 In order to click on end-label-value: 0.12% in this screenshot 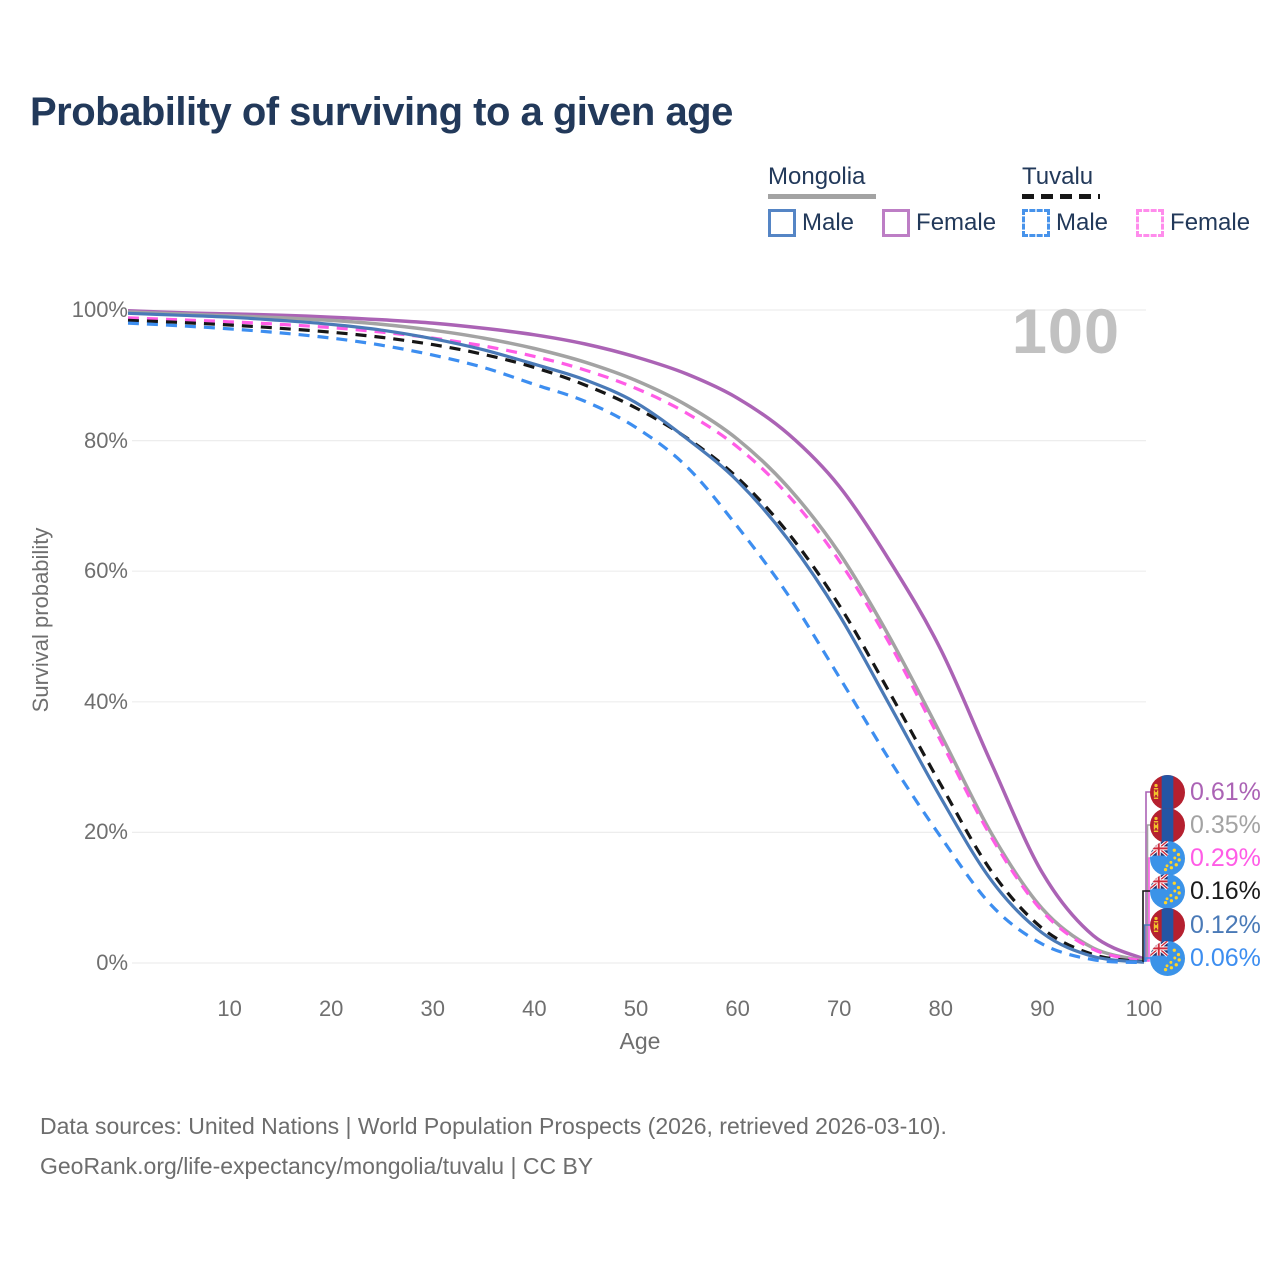, I will do `click(1225, 924)`.